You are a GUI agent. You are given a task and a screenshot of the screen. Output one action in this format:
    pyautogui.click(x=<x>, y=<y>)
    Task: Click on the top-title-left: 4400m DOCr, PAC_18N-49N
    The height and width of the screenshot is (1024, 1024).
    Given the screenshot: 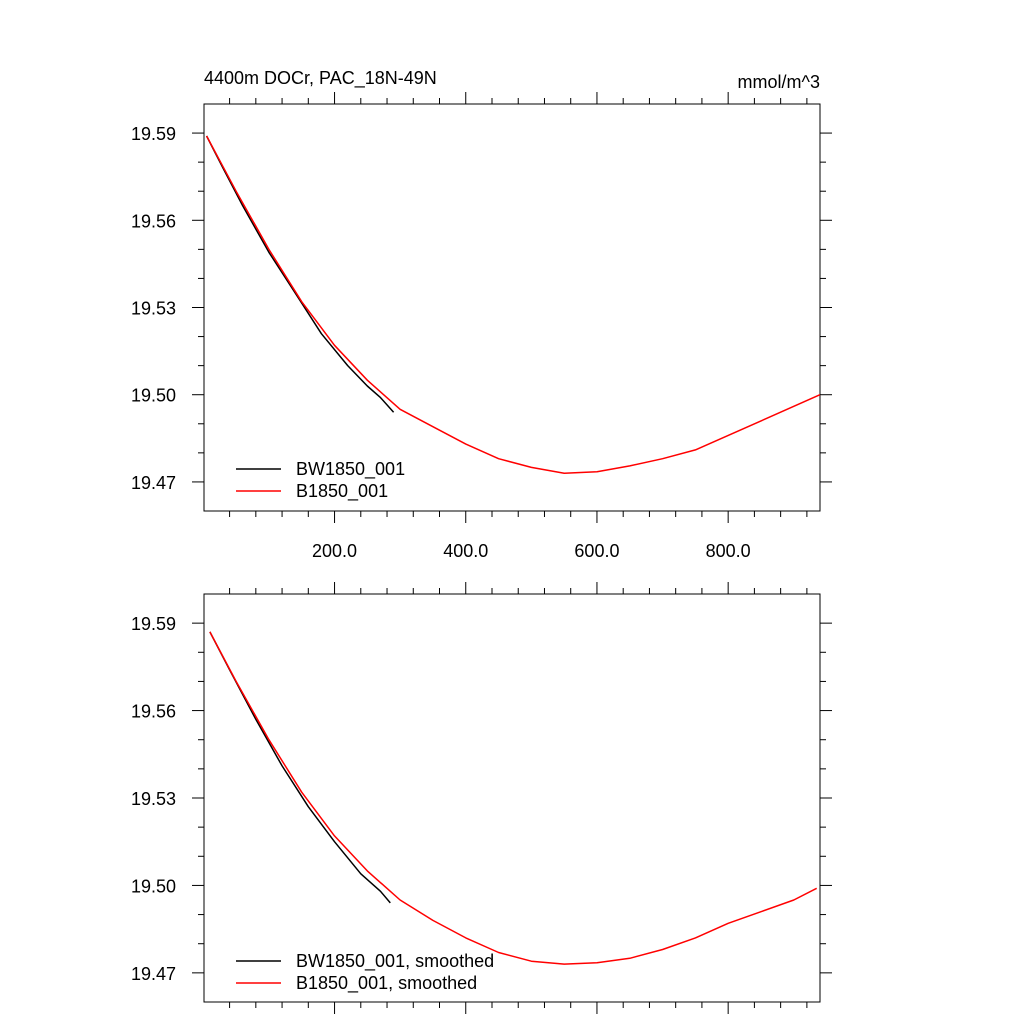 What is the action you would take?
    pyautogui.click(x=320, y=78)
    